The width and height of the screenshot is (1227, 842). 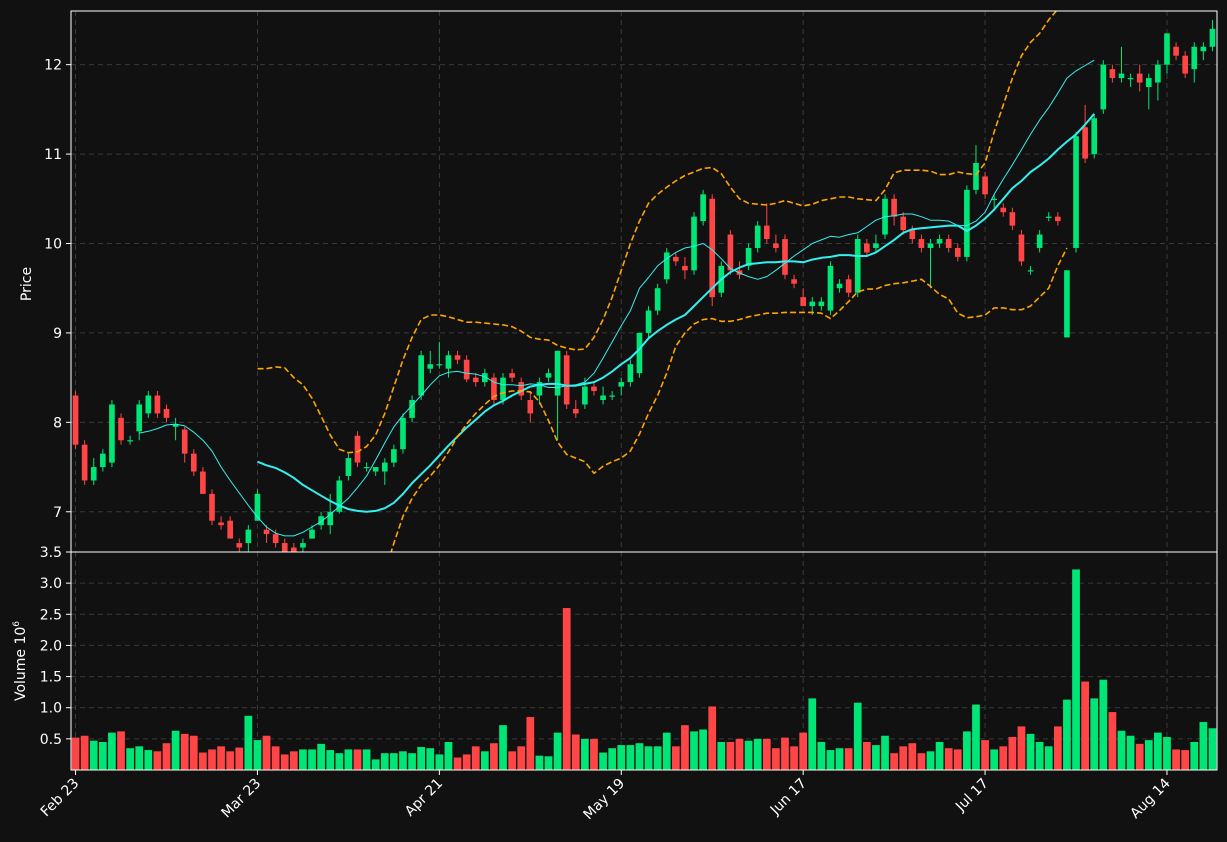 What do you see at coordinates (53, 66) in the screenshot?
I see `price-tick-label: 12` at bounding box center [53, 66].